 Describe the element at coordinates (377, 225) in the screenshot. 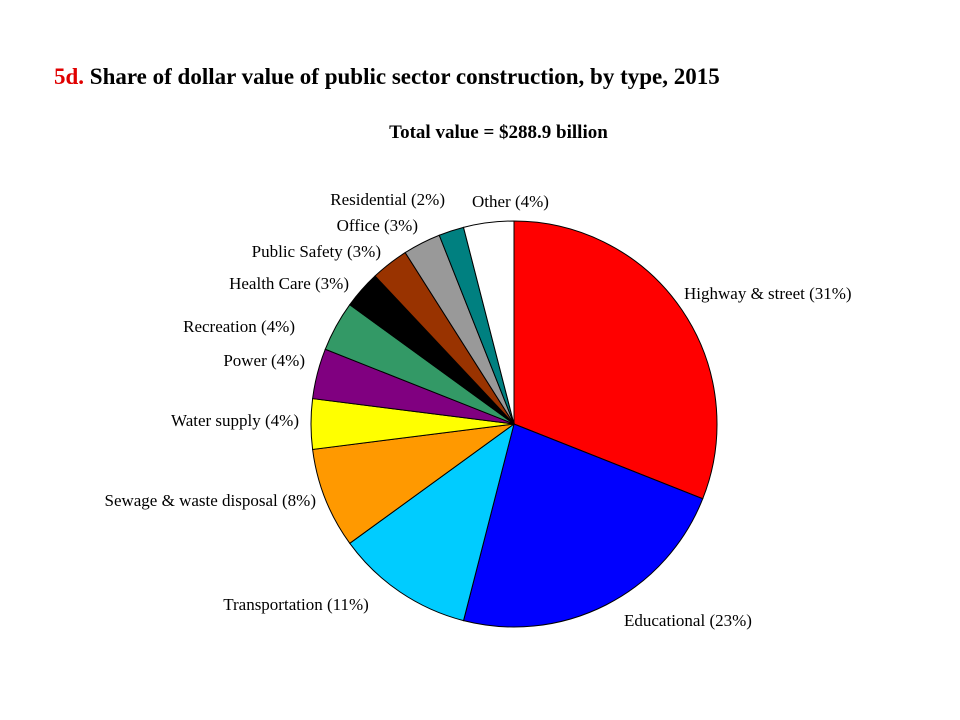

I see `slice-label-office: Office (3%)` at that location.